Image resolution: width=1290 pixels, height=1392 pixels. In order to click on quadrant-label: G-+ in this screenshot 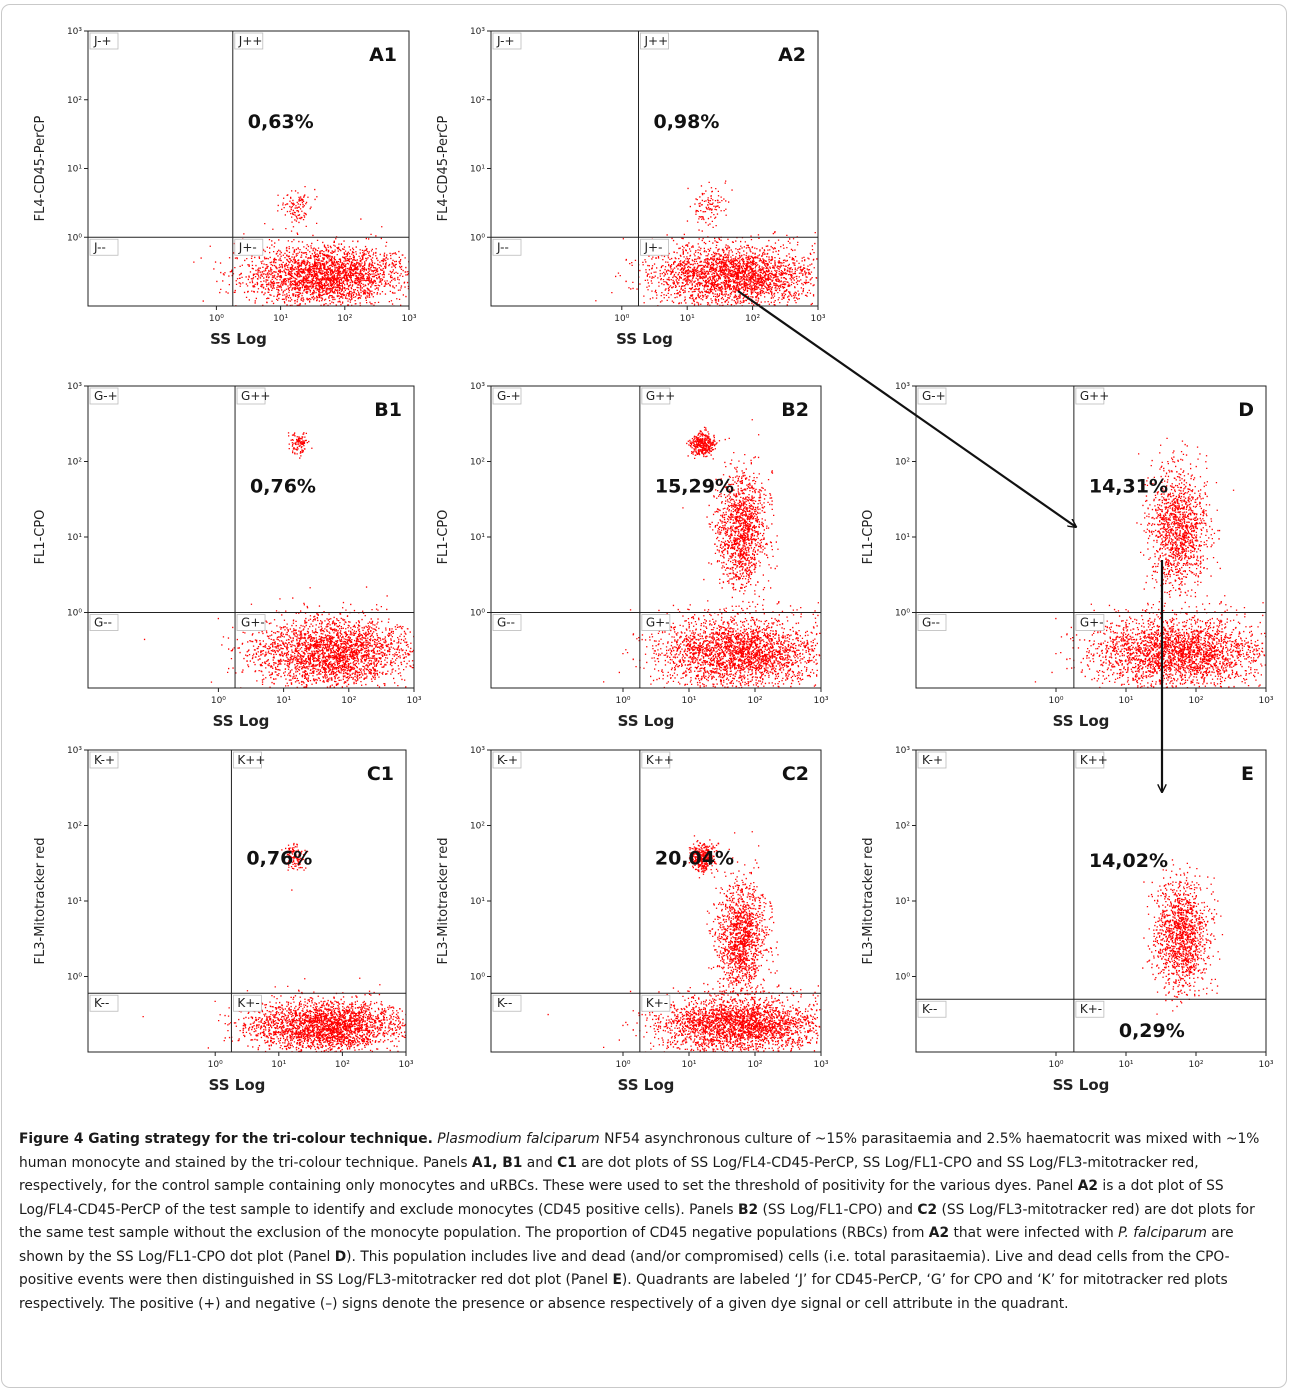, I will do `click(509, 396)`.